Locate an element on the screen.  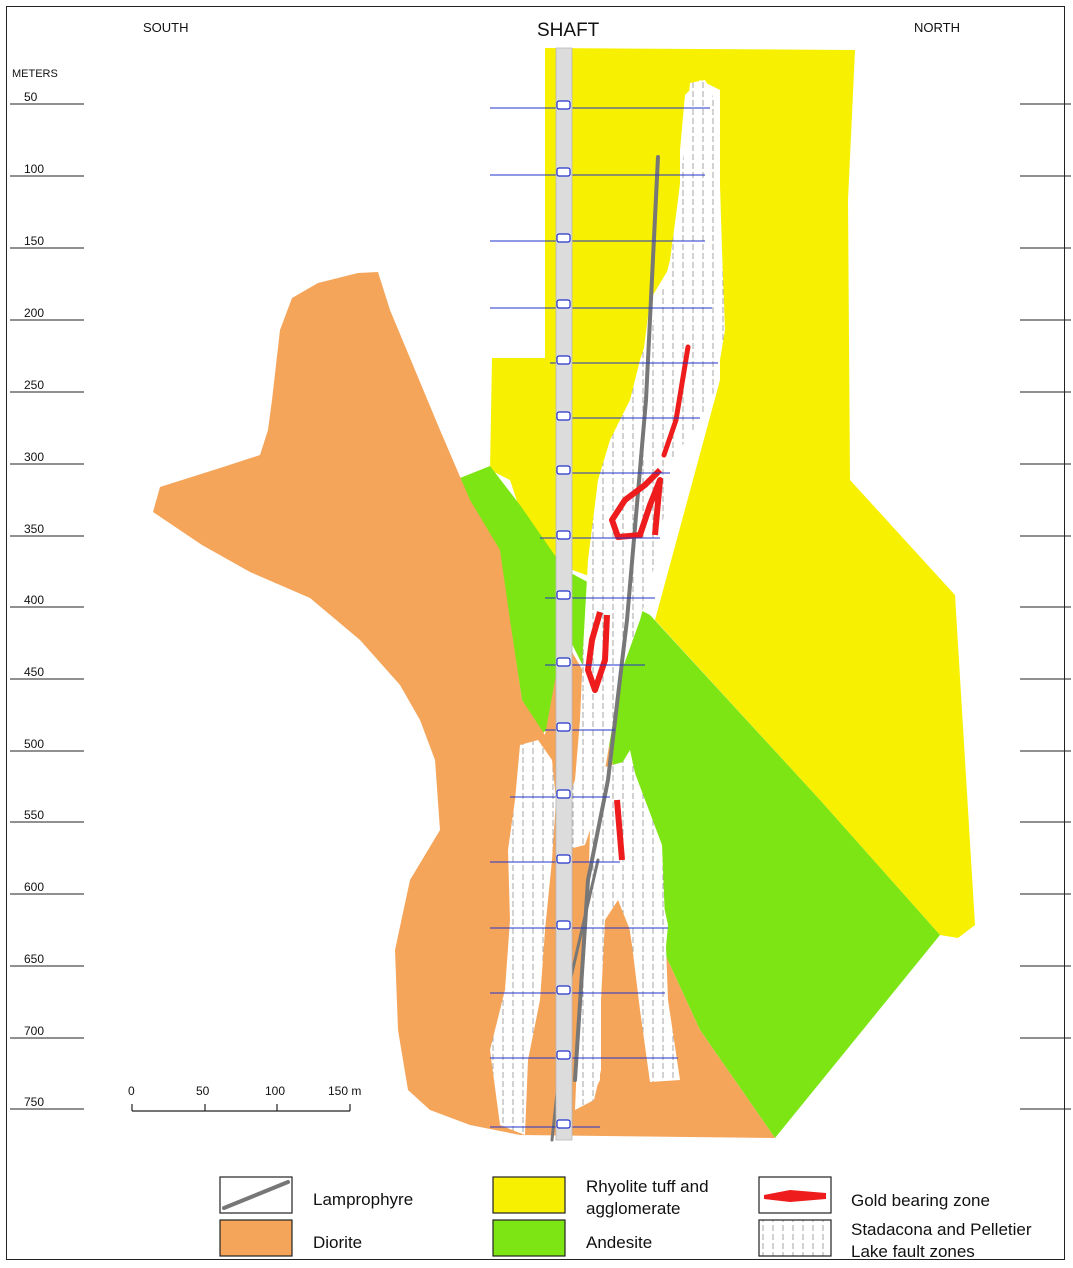
shaft-label: SHAFT is located at coordinates (568, 30).